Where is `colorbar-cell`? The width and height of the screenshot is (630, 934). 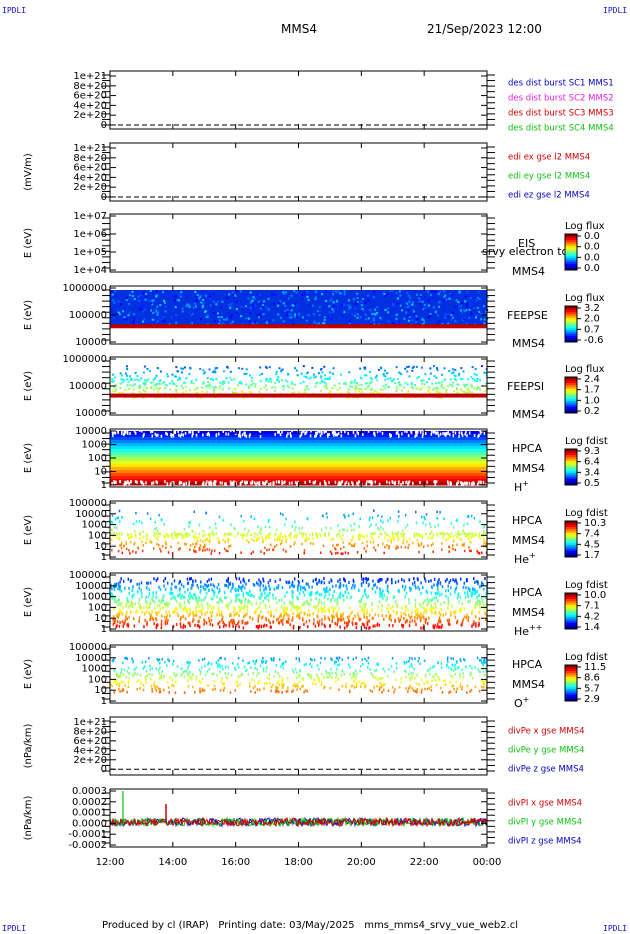 colorbar-cell is located at coordinates (571, 468).